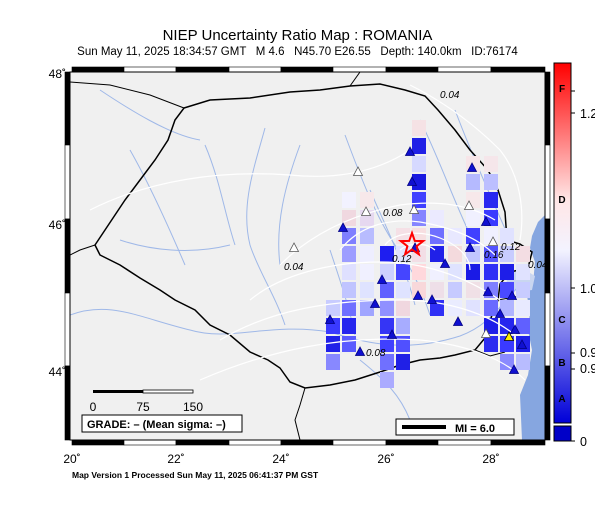 The height and width of the screenshot is (514, 595). What do you see at coordinates (93, 407) in the screenshot?
I see `scale-label: 0` at bounding box center [93, 407].